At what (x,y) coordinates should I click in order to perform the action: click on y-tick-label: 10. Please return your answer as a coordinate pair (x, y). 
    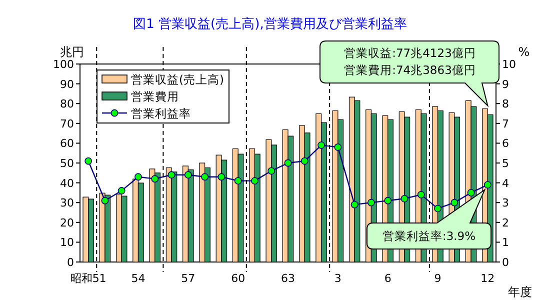
    Looking at the image, I should click on (67, 243).